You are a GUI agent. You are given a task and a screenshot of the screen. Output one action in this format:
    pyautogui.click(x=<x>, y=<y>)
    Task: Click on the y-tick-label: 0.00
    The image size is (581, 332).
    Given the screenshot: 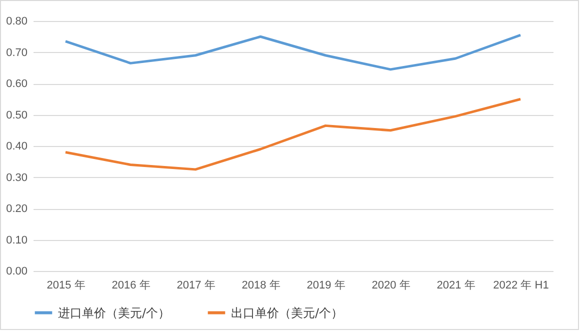 What is the action you would take?
    pyautogui.click(x=17, y=272)
    